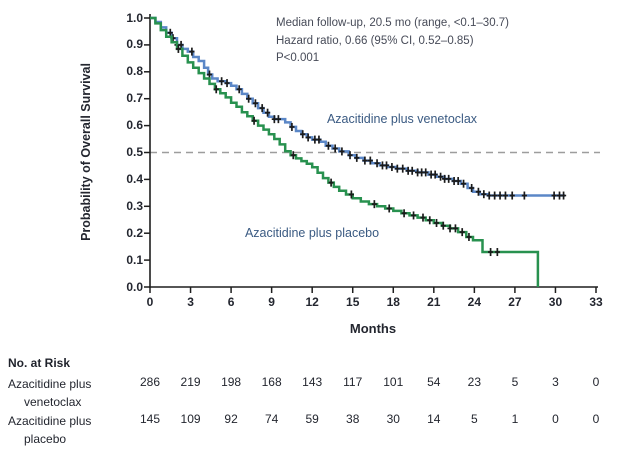 This screenshot has height=465, width=624. Describe the element at coordinates (434, 302) in the screenshot. I see `x-tick-label: 21` at that location.